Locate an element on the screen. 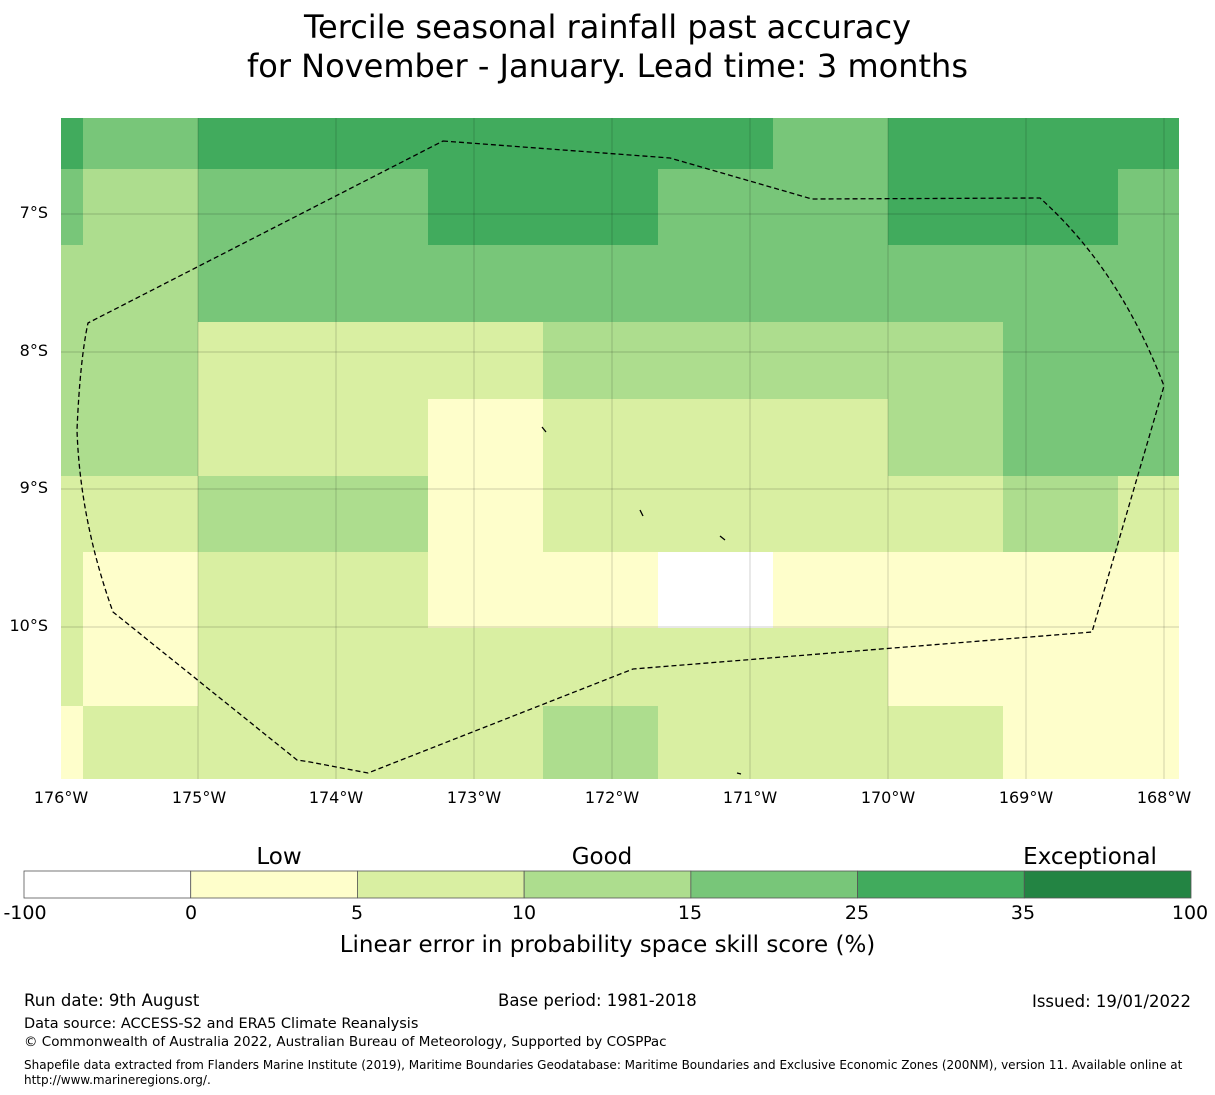 This screenshot has width=1215, height=1095. lon-label-169w: 169°W is located at coordinates (1026, 797).